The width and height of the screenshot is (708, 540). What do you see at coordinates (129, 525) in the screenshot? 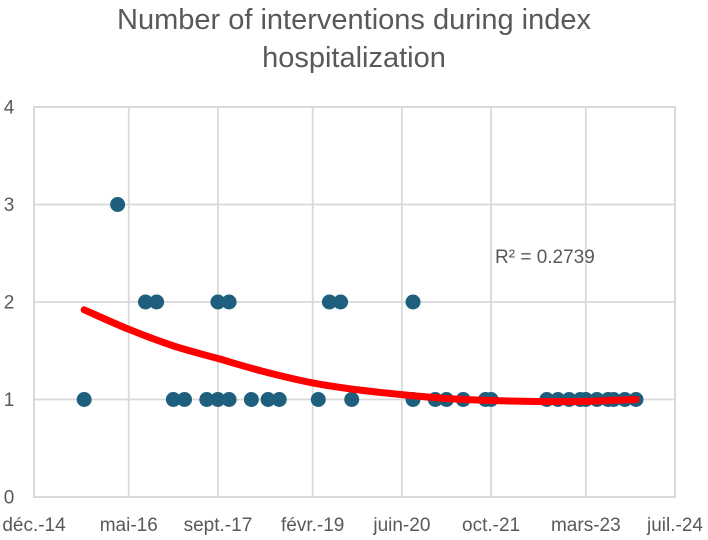
I see `x-tick-label: mai-16` at bounding box center [129, 525].